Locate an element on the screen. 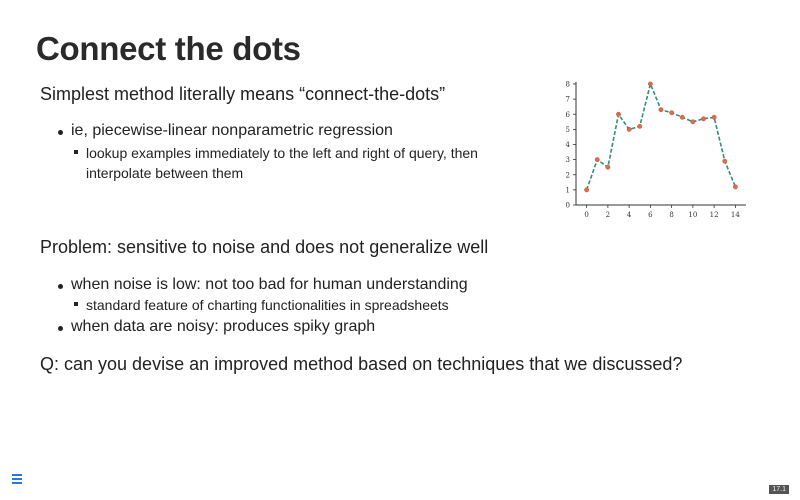  x-tick-label: 8 is located at coordinates (671, 215).